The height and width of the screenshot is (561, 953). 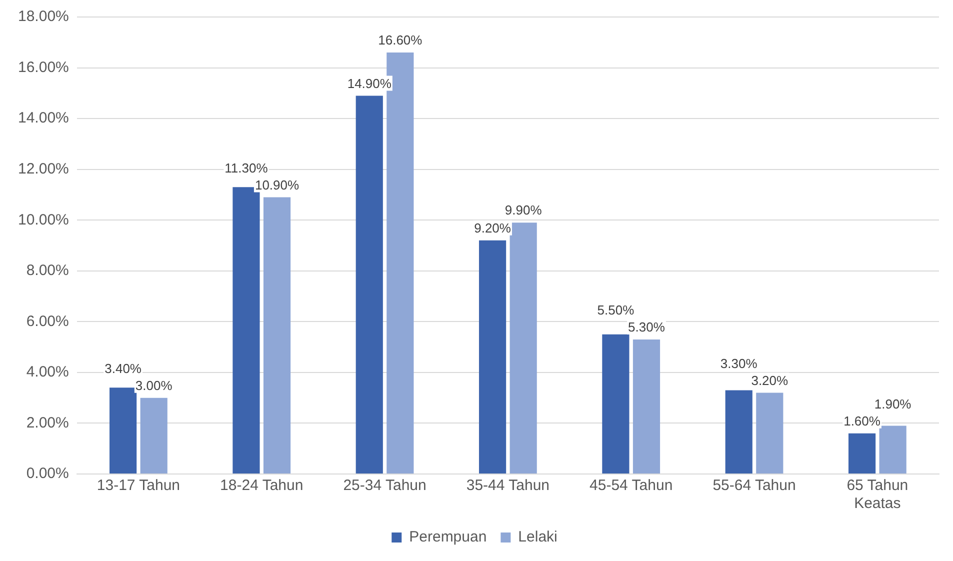 I want to click on y-tick-label: 10.00%, so click(x=43, y=219).